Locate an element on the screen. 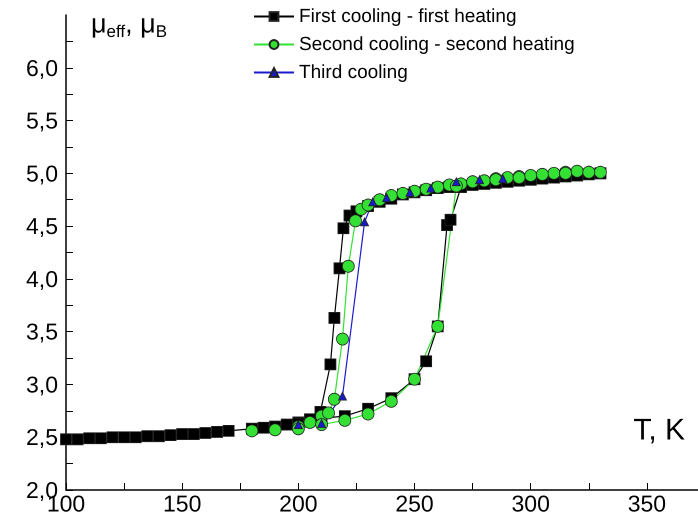 The height and width of the screenshot is (524, 698). y-tick-label: 5,0 is located at coordinates (42, 173).